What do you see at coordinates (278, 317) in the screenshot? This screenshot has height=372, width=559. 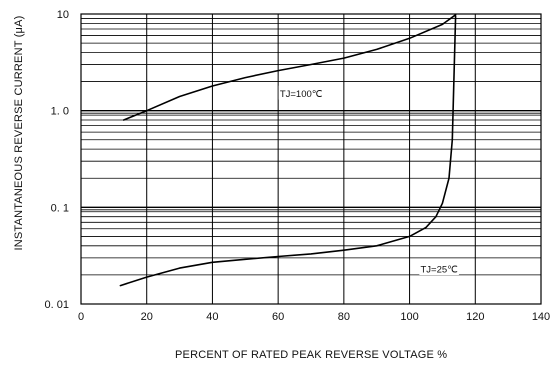 I see `x-tick-label: 60` at bounding box center [278, 317].